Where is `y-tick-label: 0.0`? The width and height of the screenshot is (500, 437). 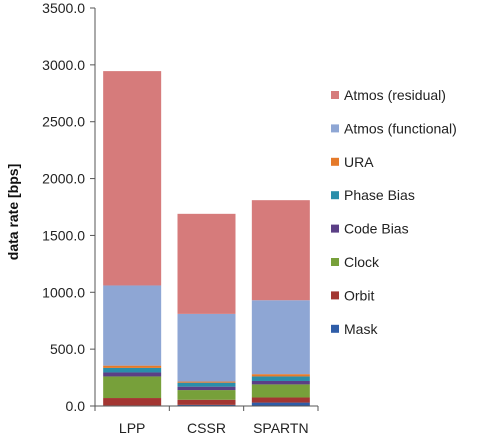
y-tick-label: 0.0 is located at coordinates (76, 406).